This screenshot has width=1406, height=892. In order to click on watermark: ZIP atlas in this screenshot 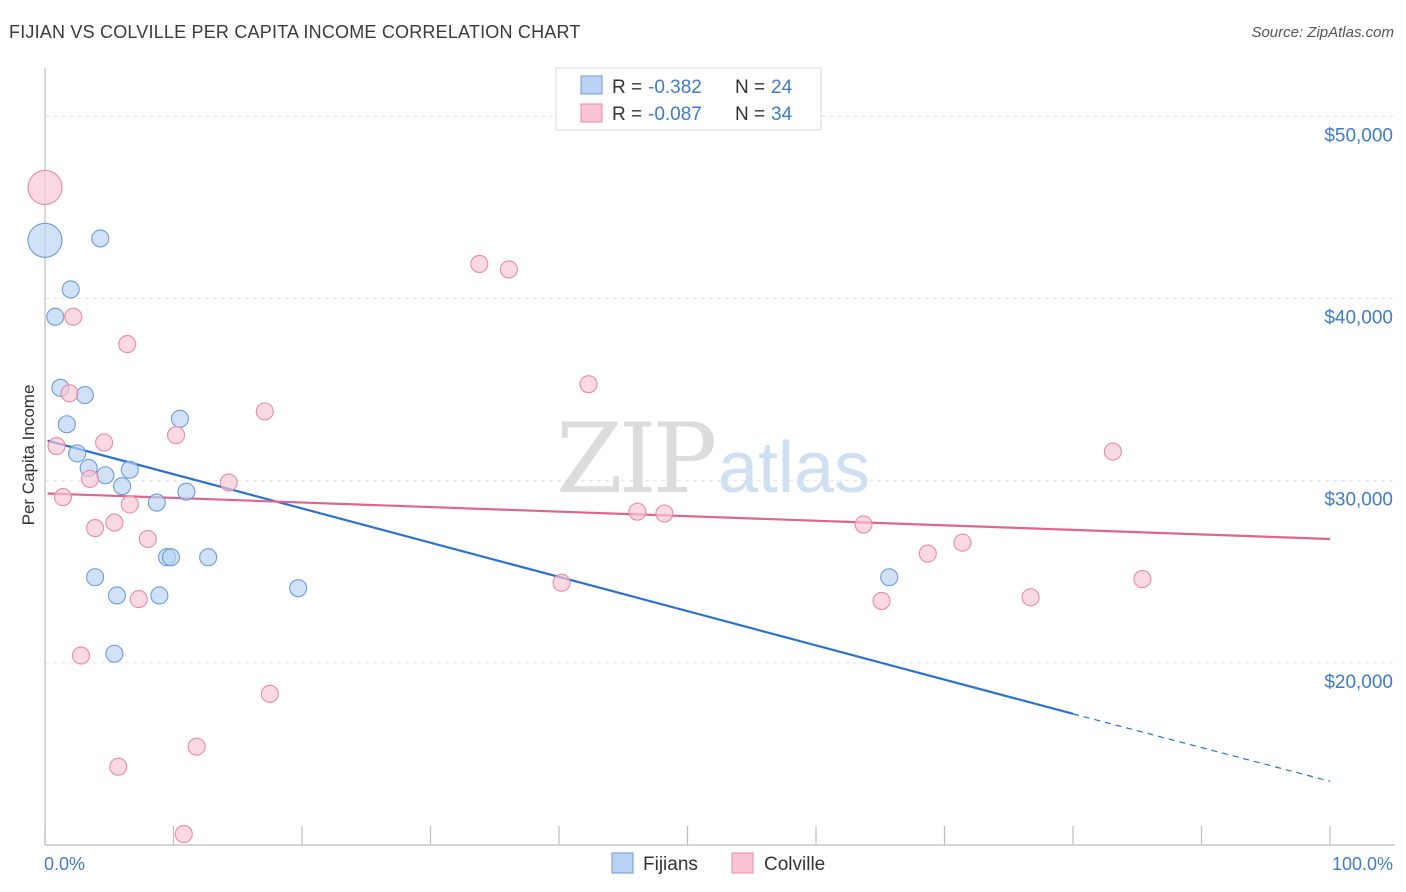, I will do `click(713, 459)`.